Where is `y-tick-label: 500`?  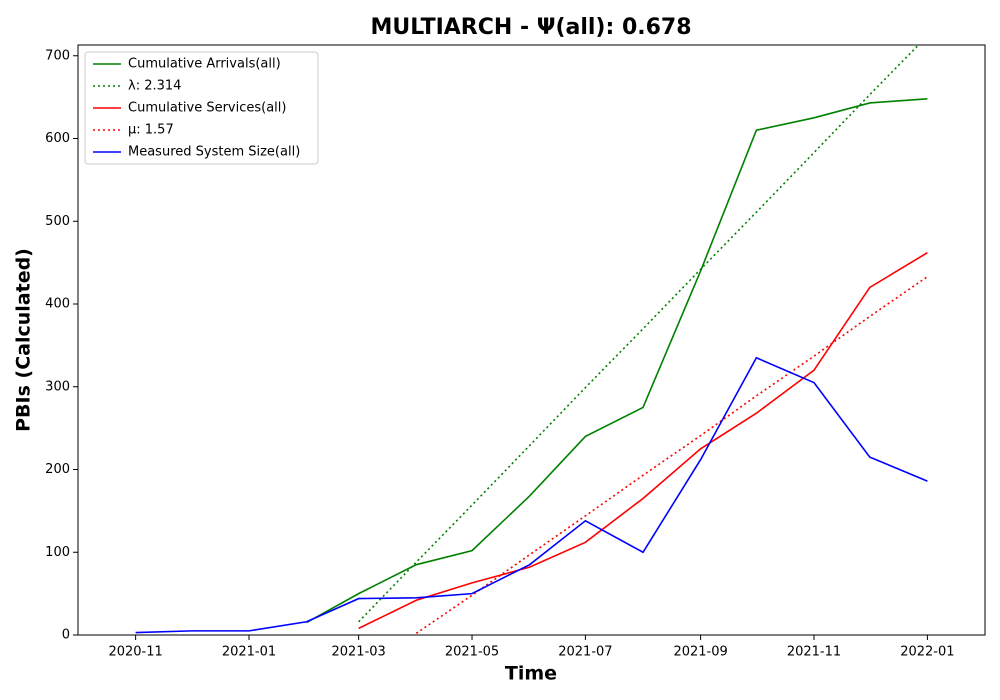
y-tick-label: 500 is located at coordinates (57, 221).